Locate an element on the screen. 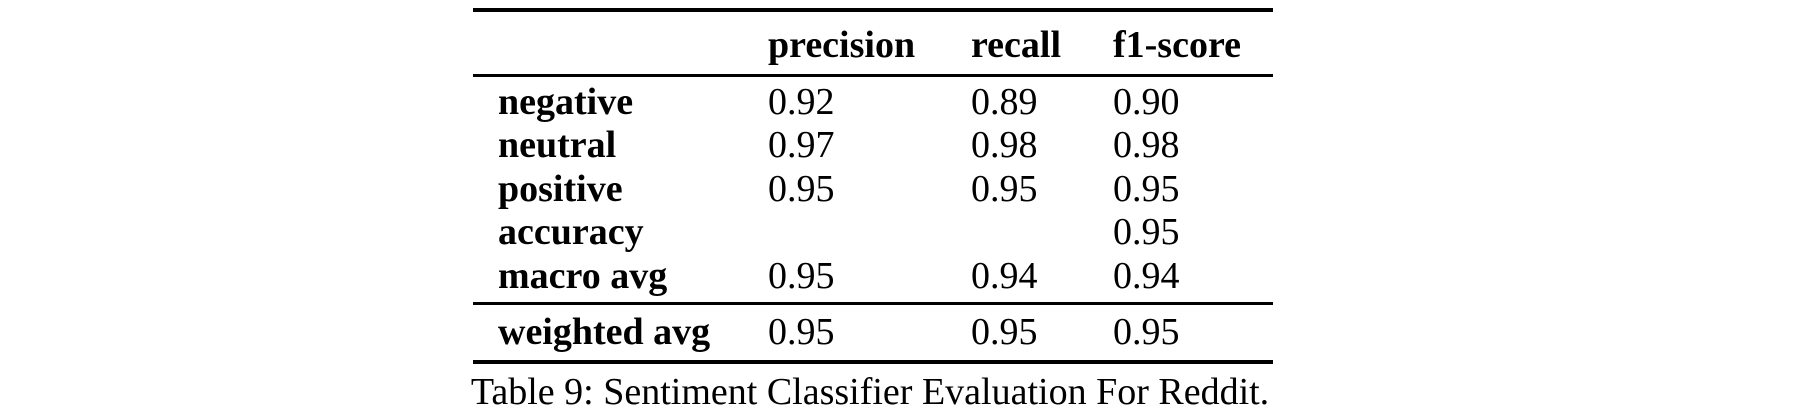 This screenshot has width=1820, height=412. table-summary: weighted avg 0.95 0.95 0.95 is located at coordinates (873, 333).